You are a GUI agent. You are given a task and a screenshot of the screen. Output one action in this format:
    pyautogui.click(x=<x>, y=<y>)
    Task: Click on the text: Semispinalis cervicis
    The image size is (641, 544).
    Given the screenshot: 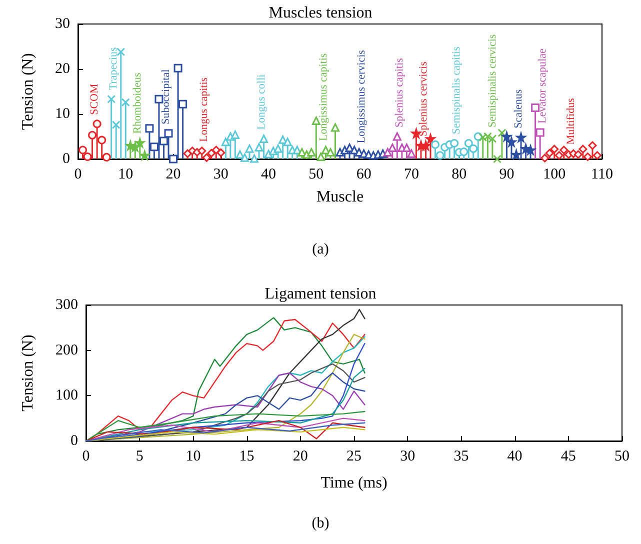 What is the action you would take?
    pyautogui.click(x=492, y=81)
    